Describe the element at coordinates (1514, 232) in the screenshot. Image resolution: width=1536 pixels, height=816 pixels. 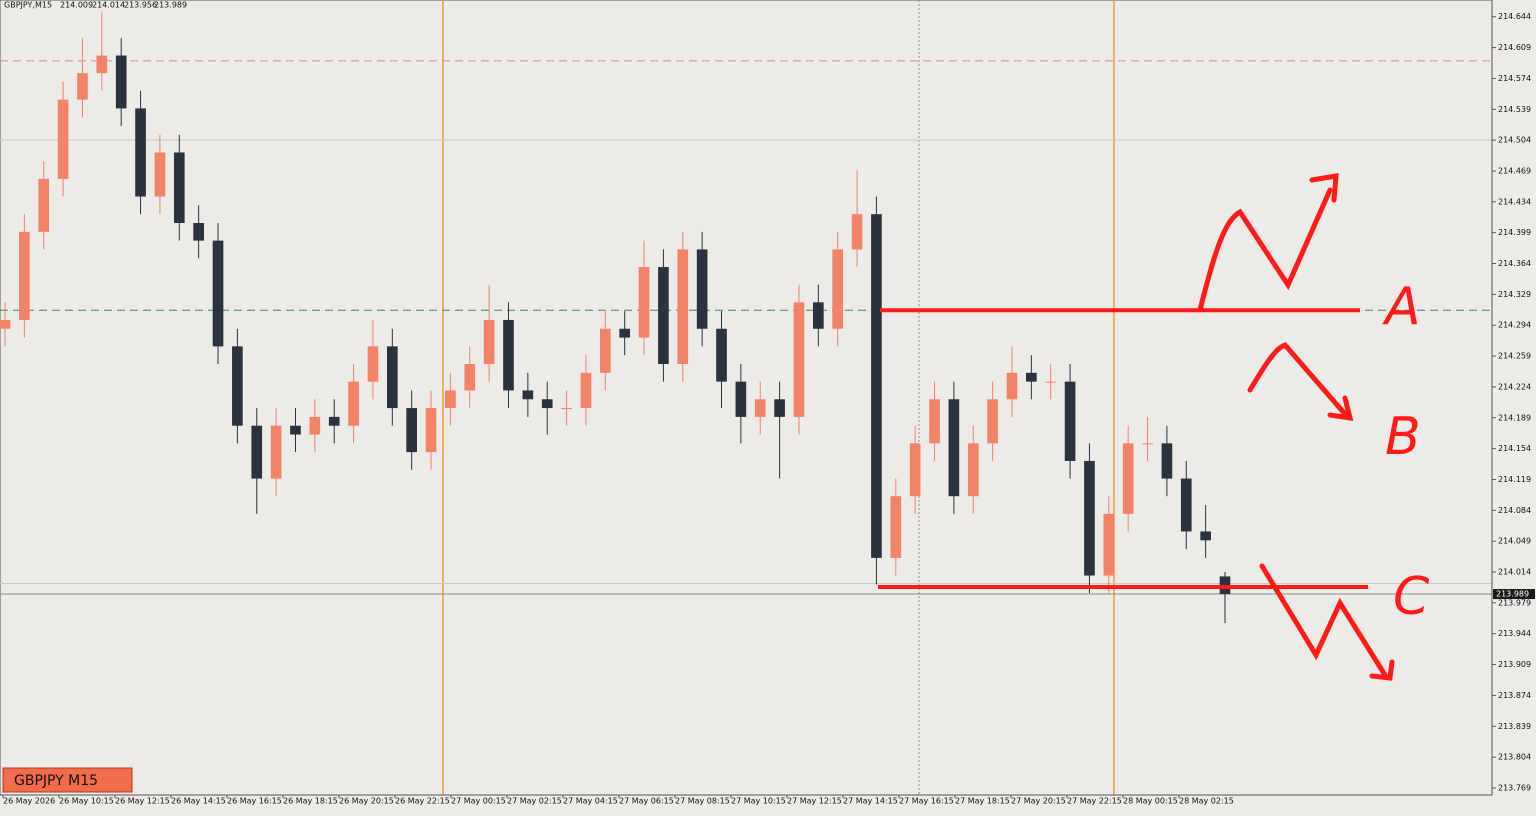
I see `y-tick-label: 214.399` at that location.